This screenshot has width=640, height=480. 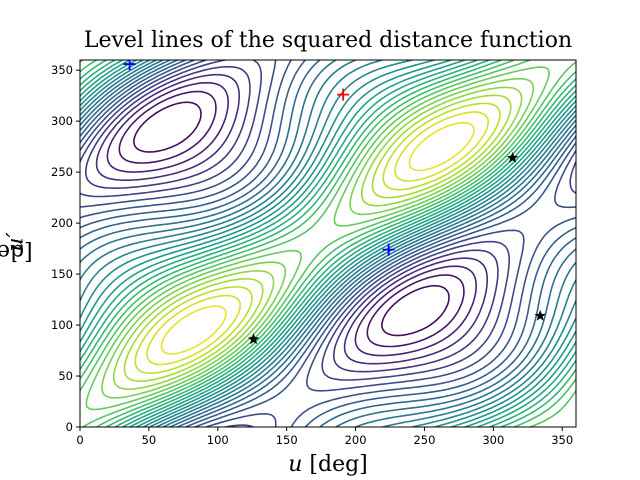 I want to click on y-axis-ticks: 0 50 100 150 200 250 300 350, so click(x=65, y=248).